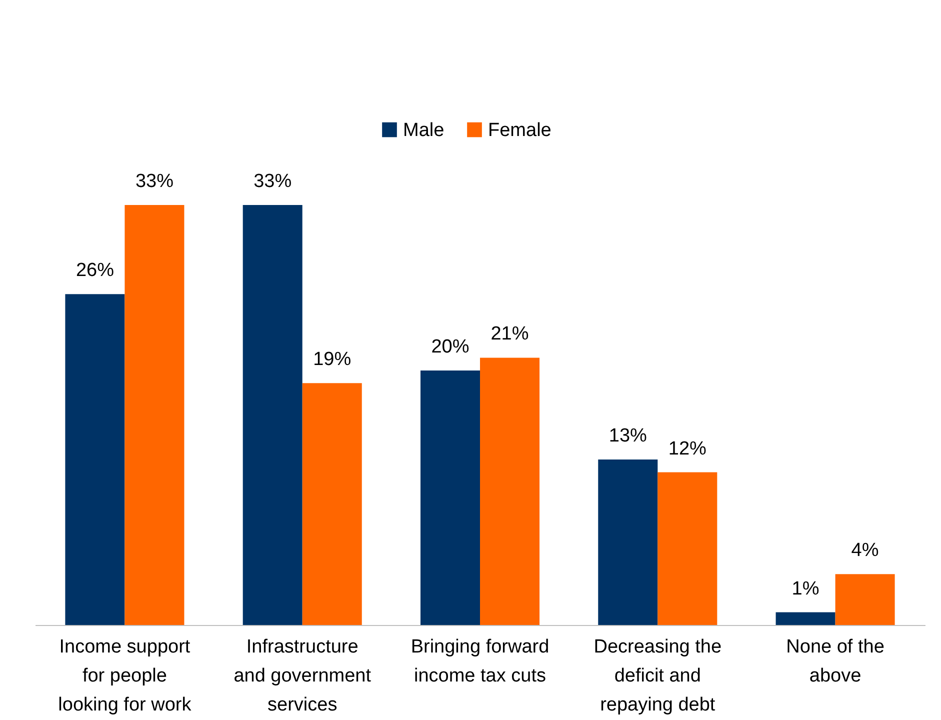  What do you see at coordinates (332, 359) in the screenshot?
I see `data-label: 19%` at bounding box center [332, 359].